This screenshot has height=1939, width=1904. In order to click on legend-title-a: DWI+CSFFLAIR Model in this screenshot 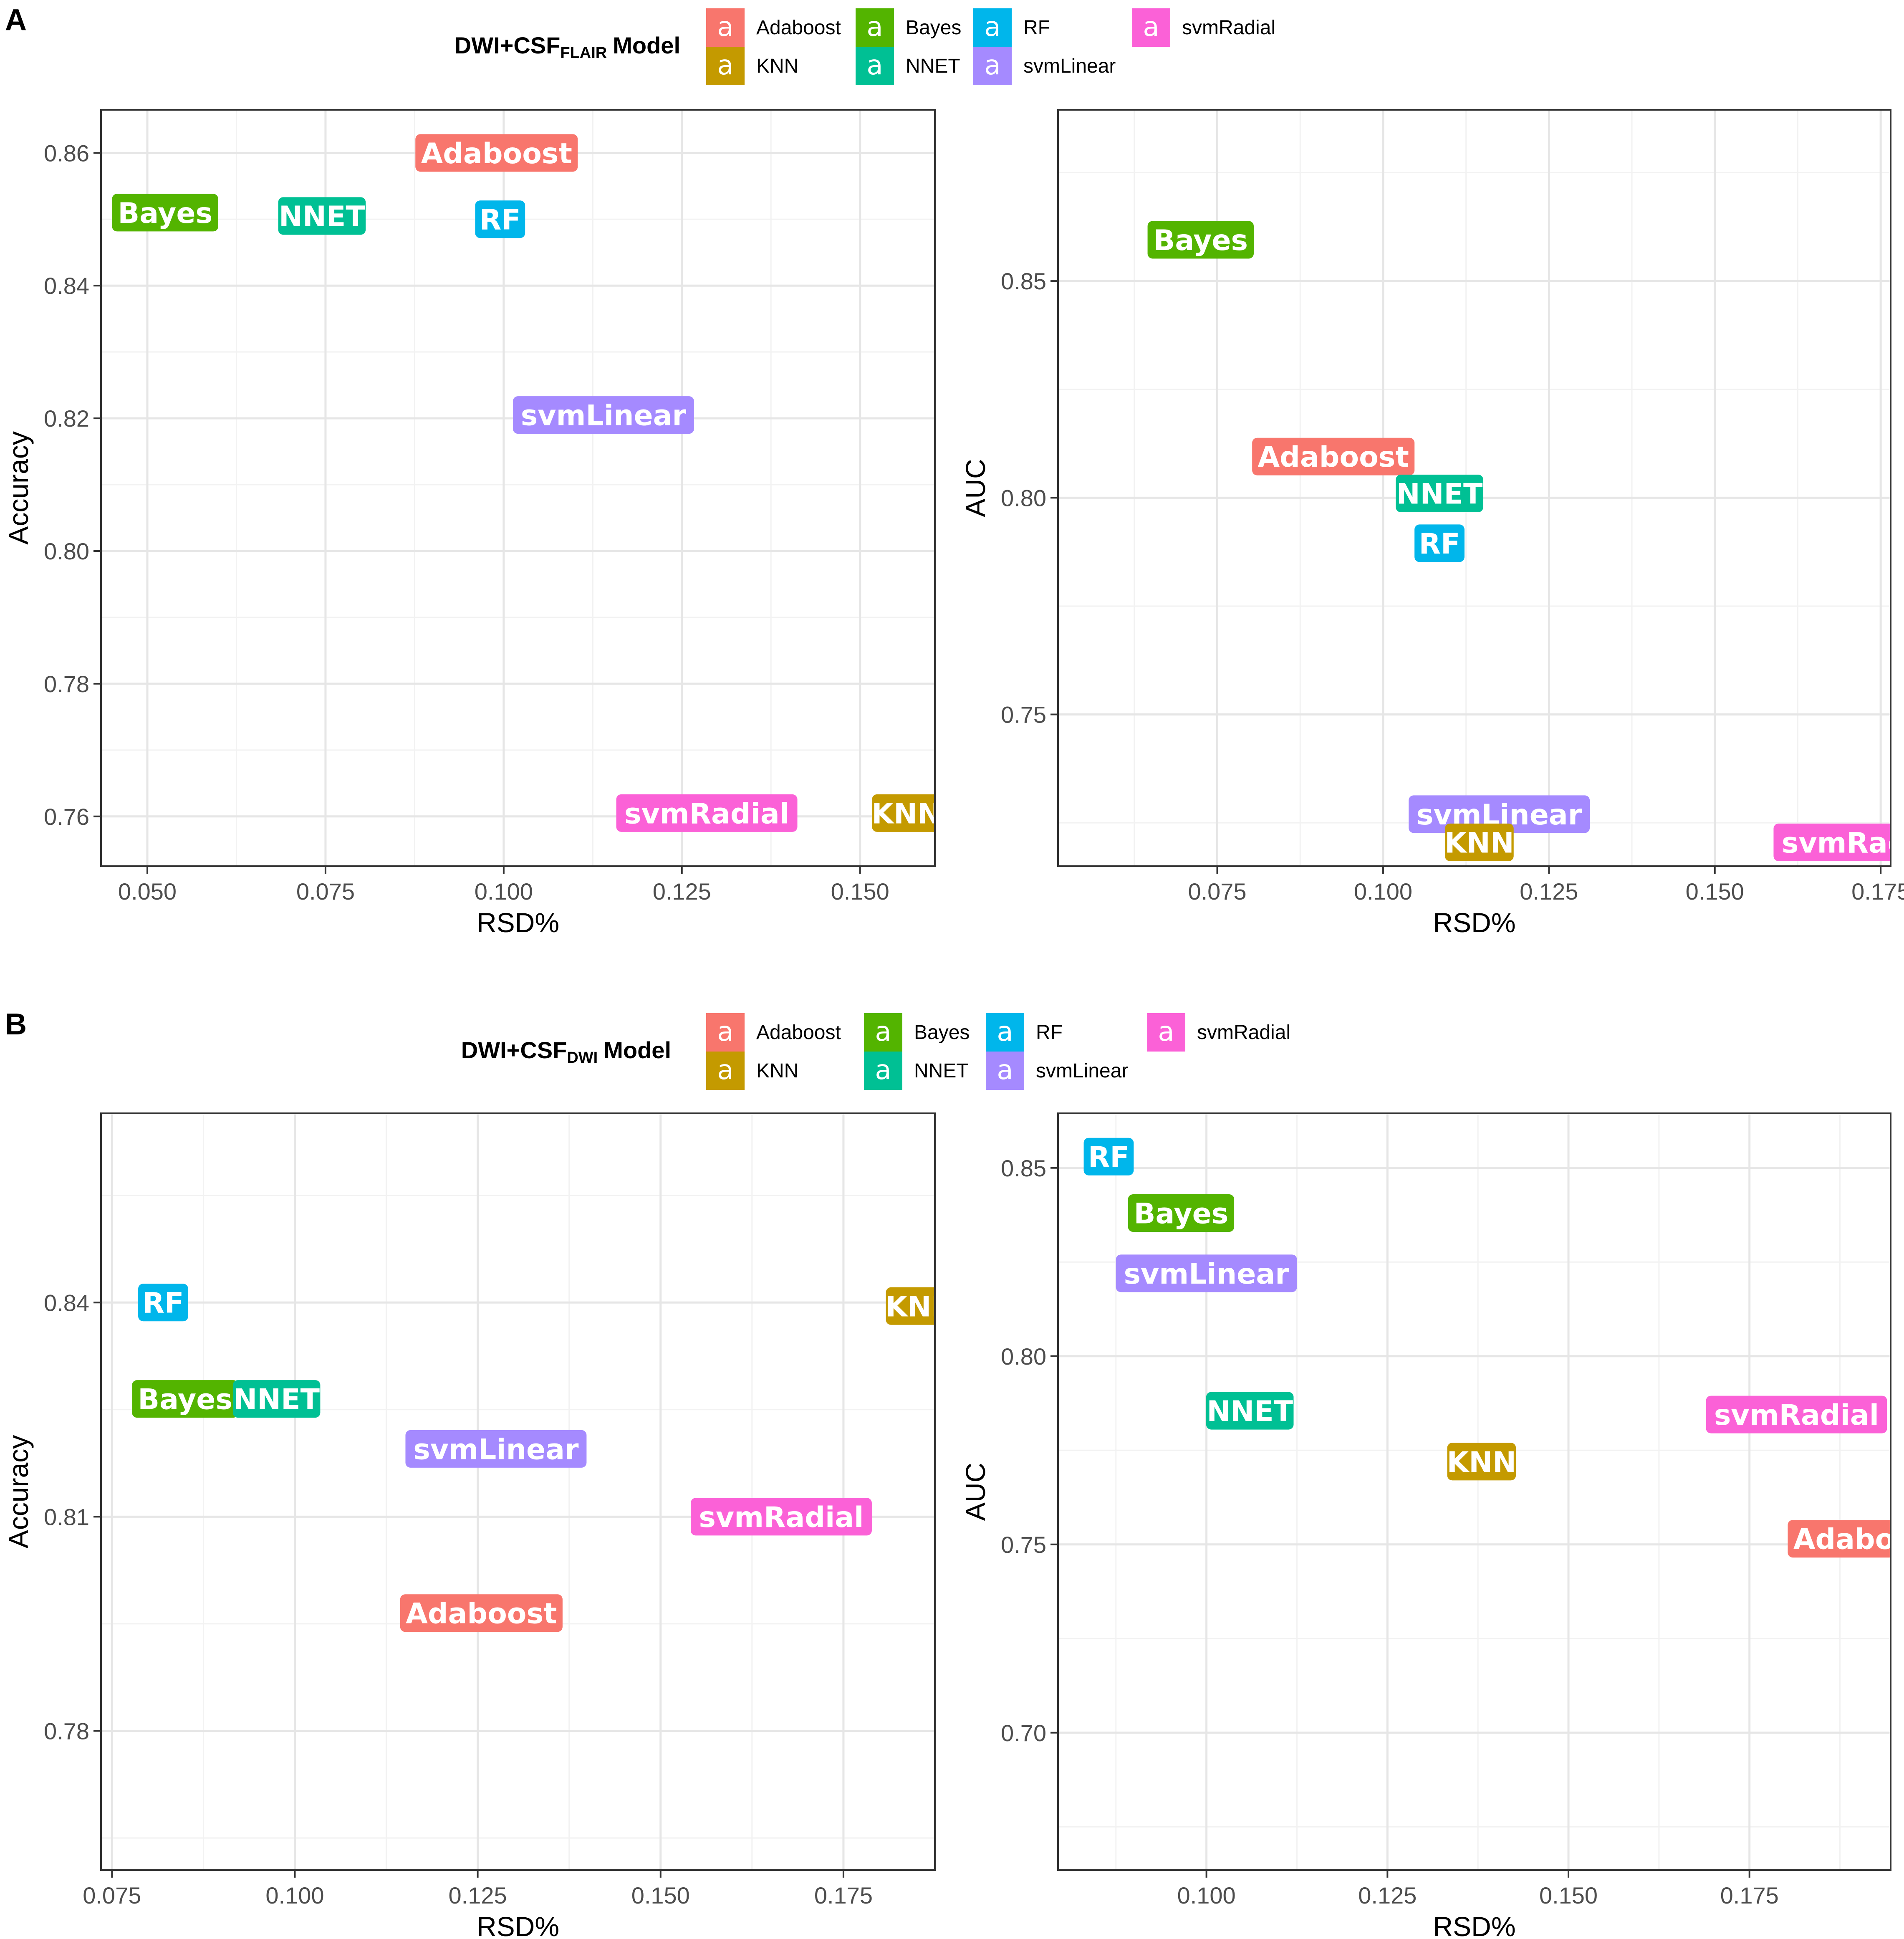, I will do `click(567, 47)`.